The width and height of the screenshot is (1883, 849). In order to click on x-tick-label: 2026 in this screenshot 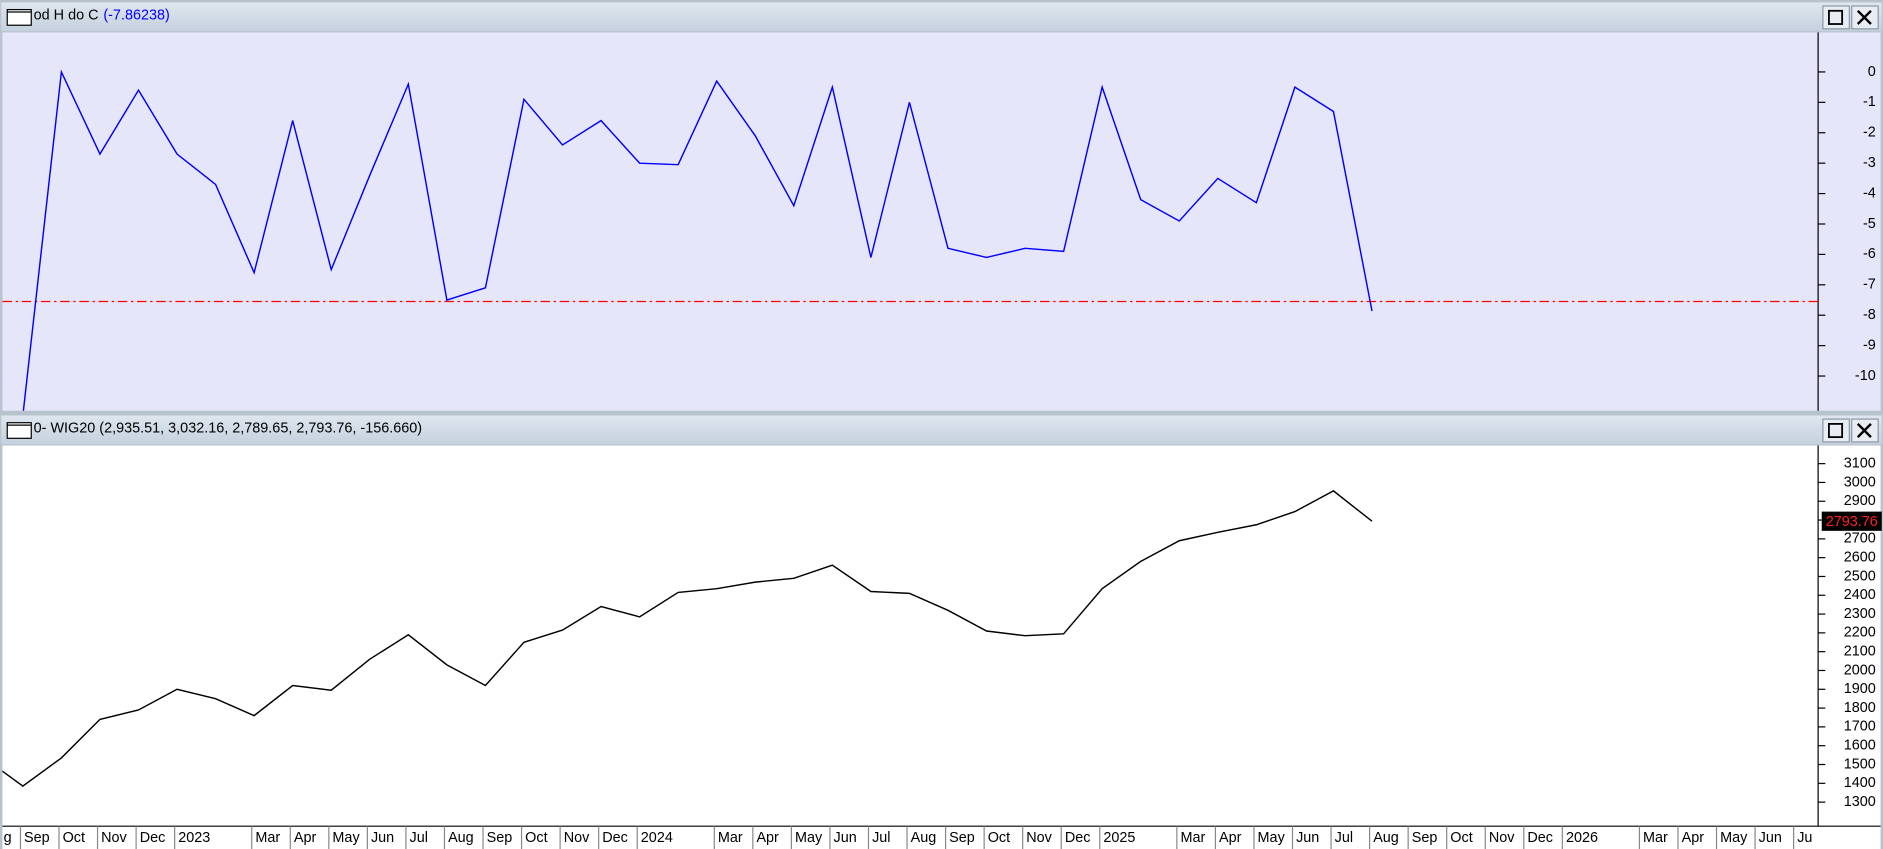, I will do `click(1582, 838)`.